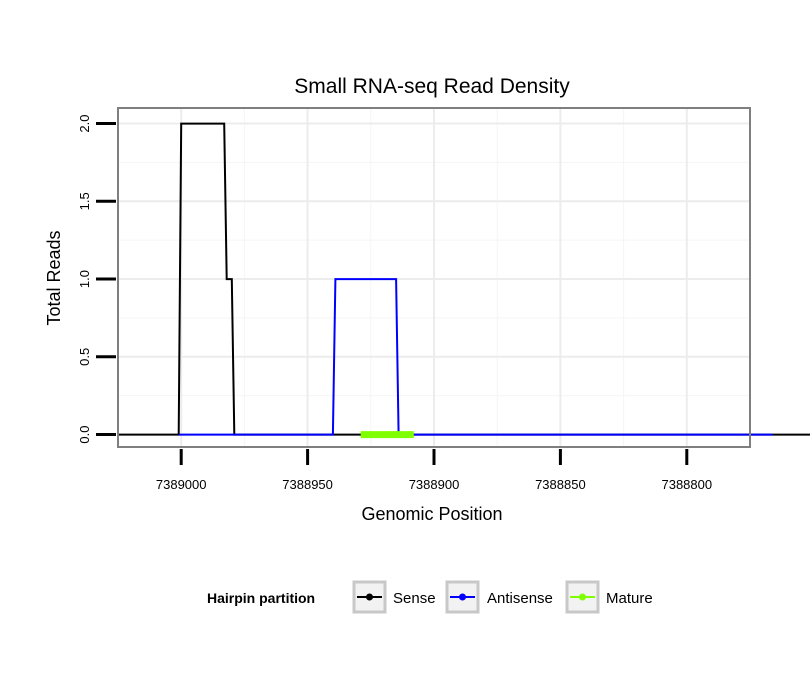  I want to click on x-tick-label: 7388800, so click(686, 484).